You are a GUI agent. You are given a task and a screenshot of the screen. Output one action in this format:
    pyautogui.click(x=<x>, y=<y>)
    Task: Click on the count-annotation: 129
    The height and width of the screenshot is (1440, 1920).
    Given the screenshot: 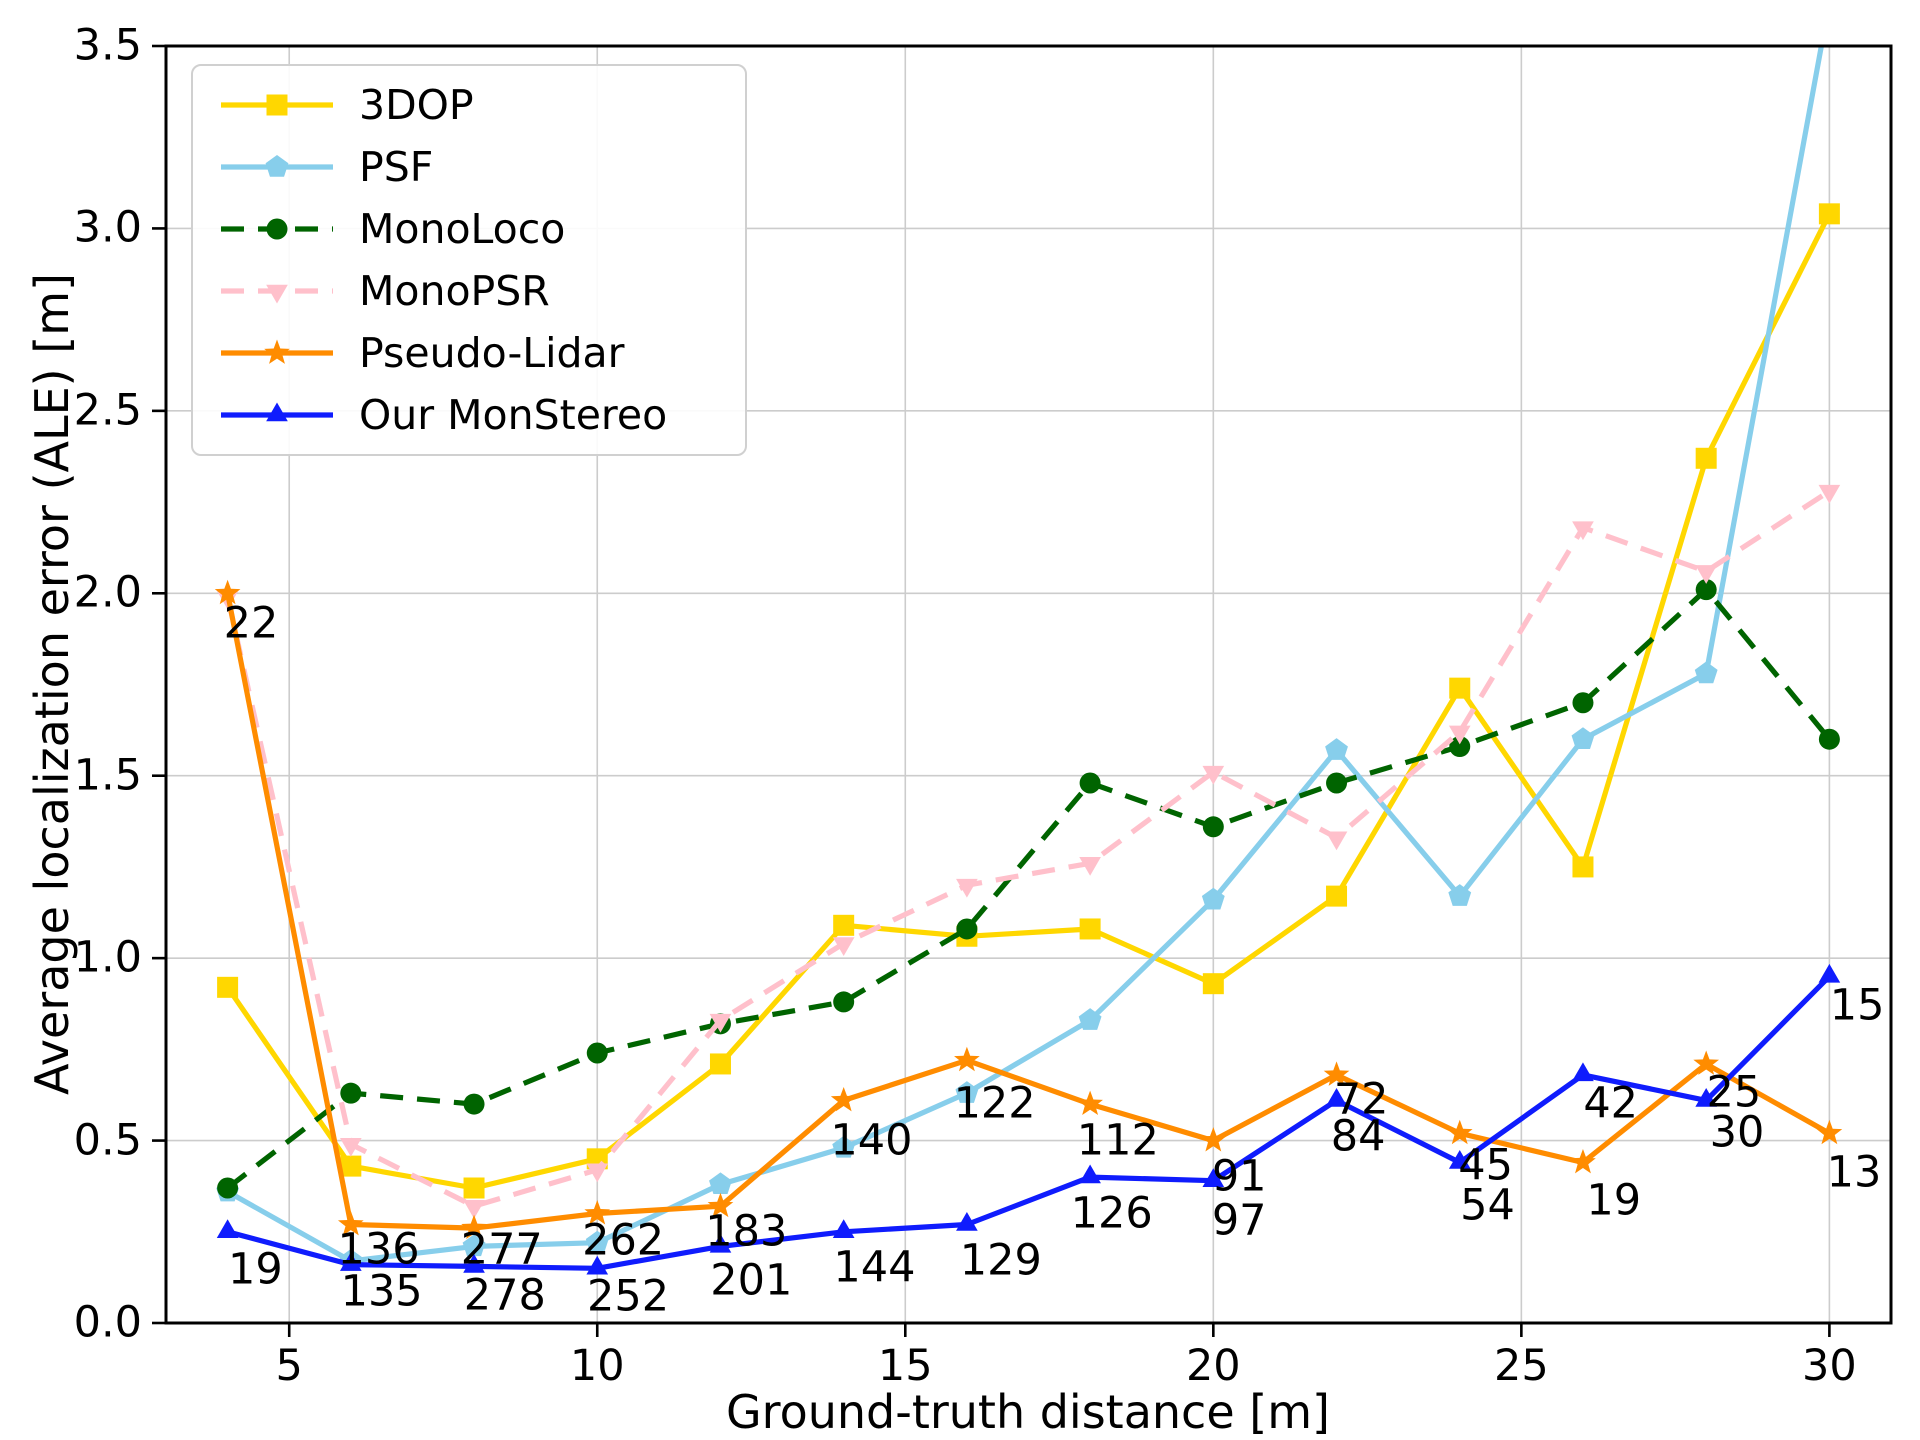 What is the action you would take?
    pyautogui.click(x=1000, y=1260)
    